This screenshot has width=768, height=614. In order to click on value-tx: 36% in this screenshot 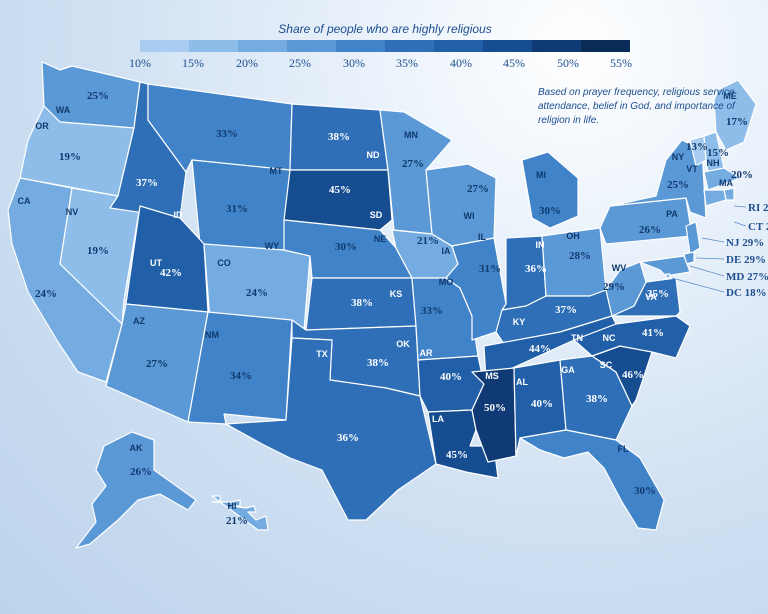, I will do `click(348, 438)`.